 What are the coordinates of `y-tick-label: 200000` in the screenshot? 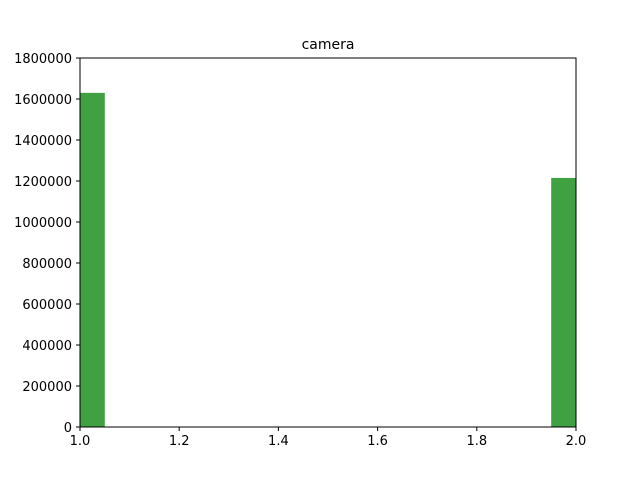 It's located at (47, 387).